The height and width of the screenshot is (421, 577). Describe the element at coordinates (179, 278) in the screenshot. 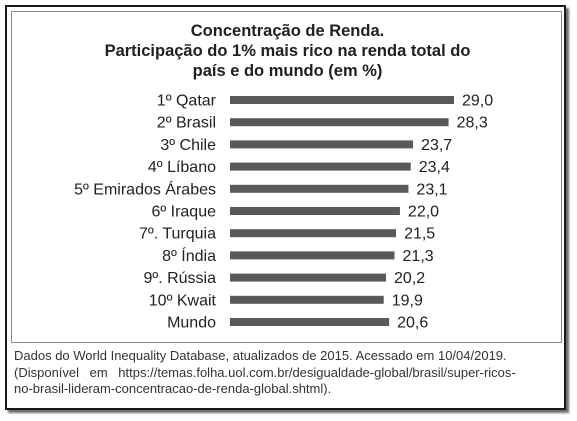

I see `category-label: 9º. Rússia` at that location.